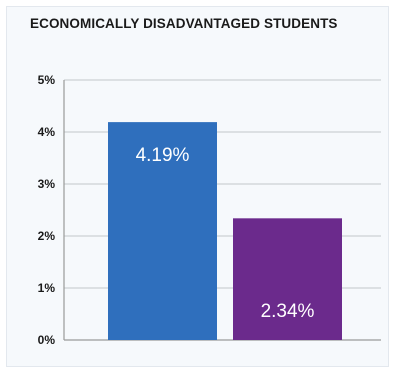 This screenshot has height=373, width=395. I want to click on y-tick-label: 4%, so click(47, 132).